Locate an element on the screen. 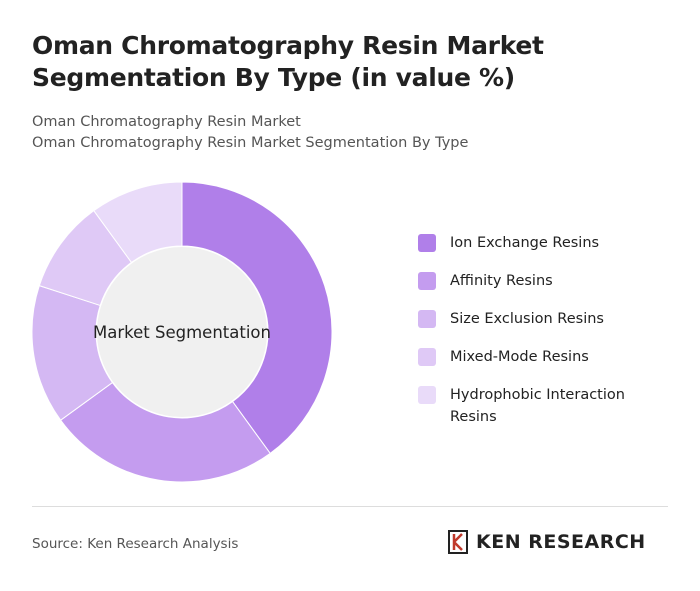  center-label: Market Segmentation is located at coordinates (182, 332).